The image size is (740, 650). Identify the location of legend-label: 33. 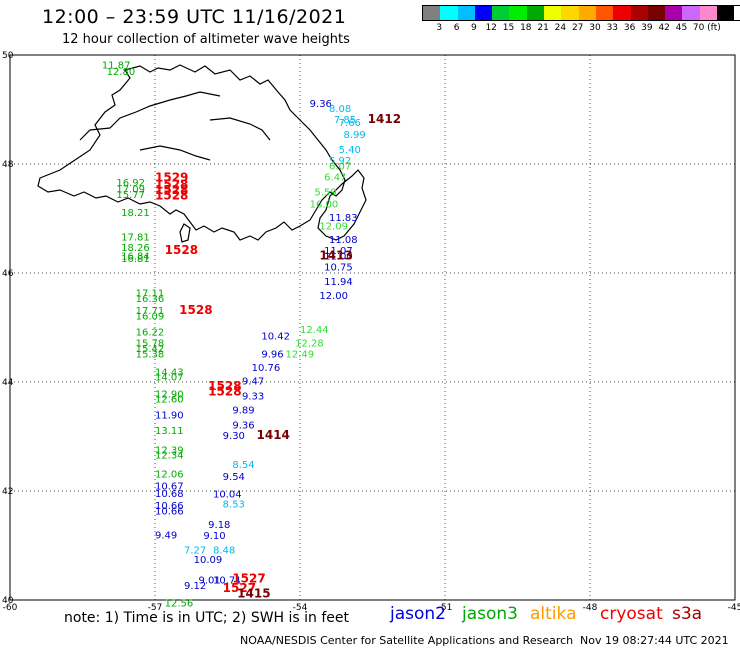
(612, 28).